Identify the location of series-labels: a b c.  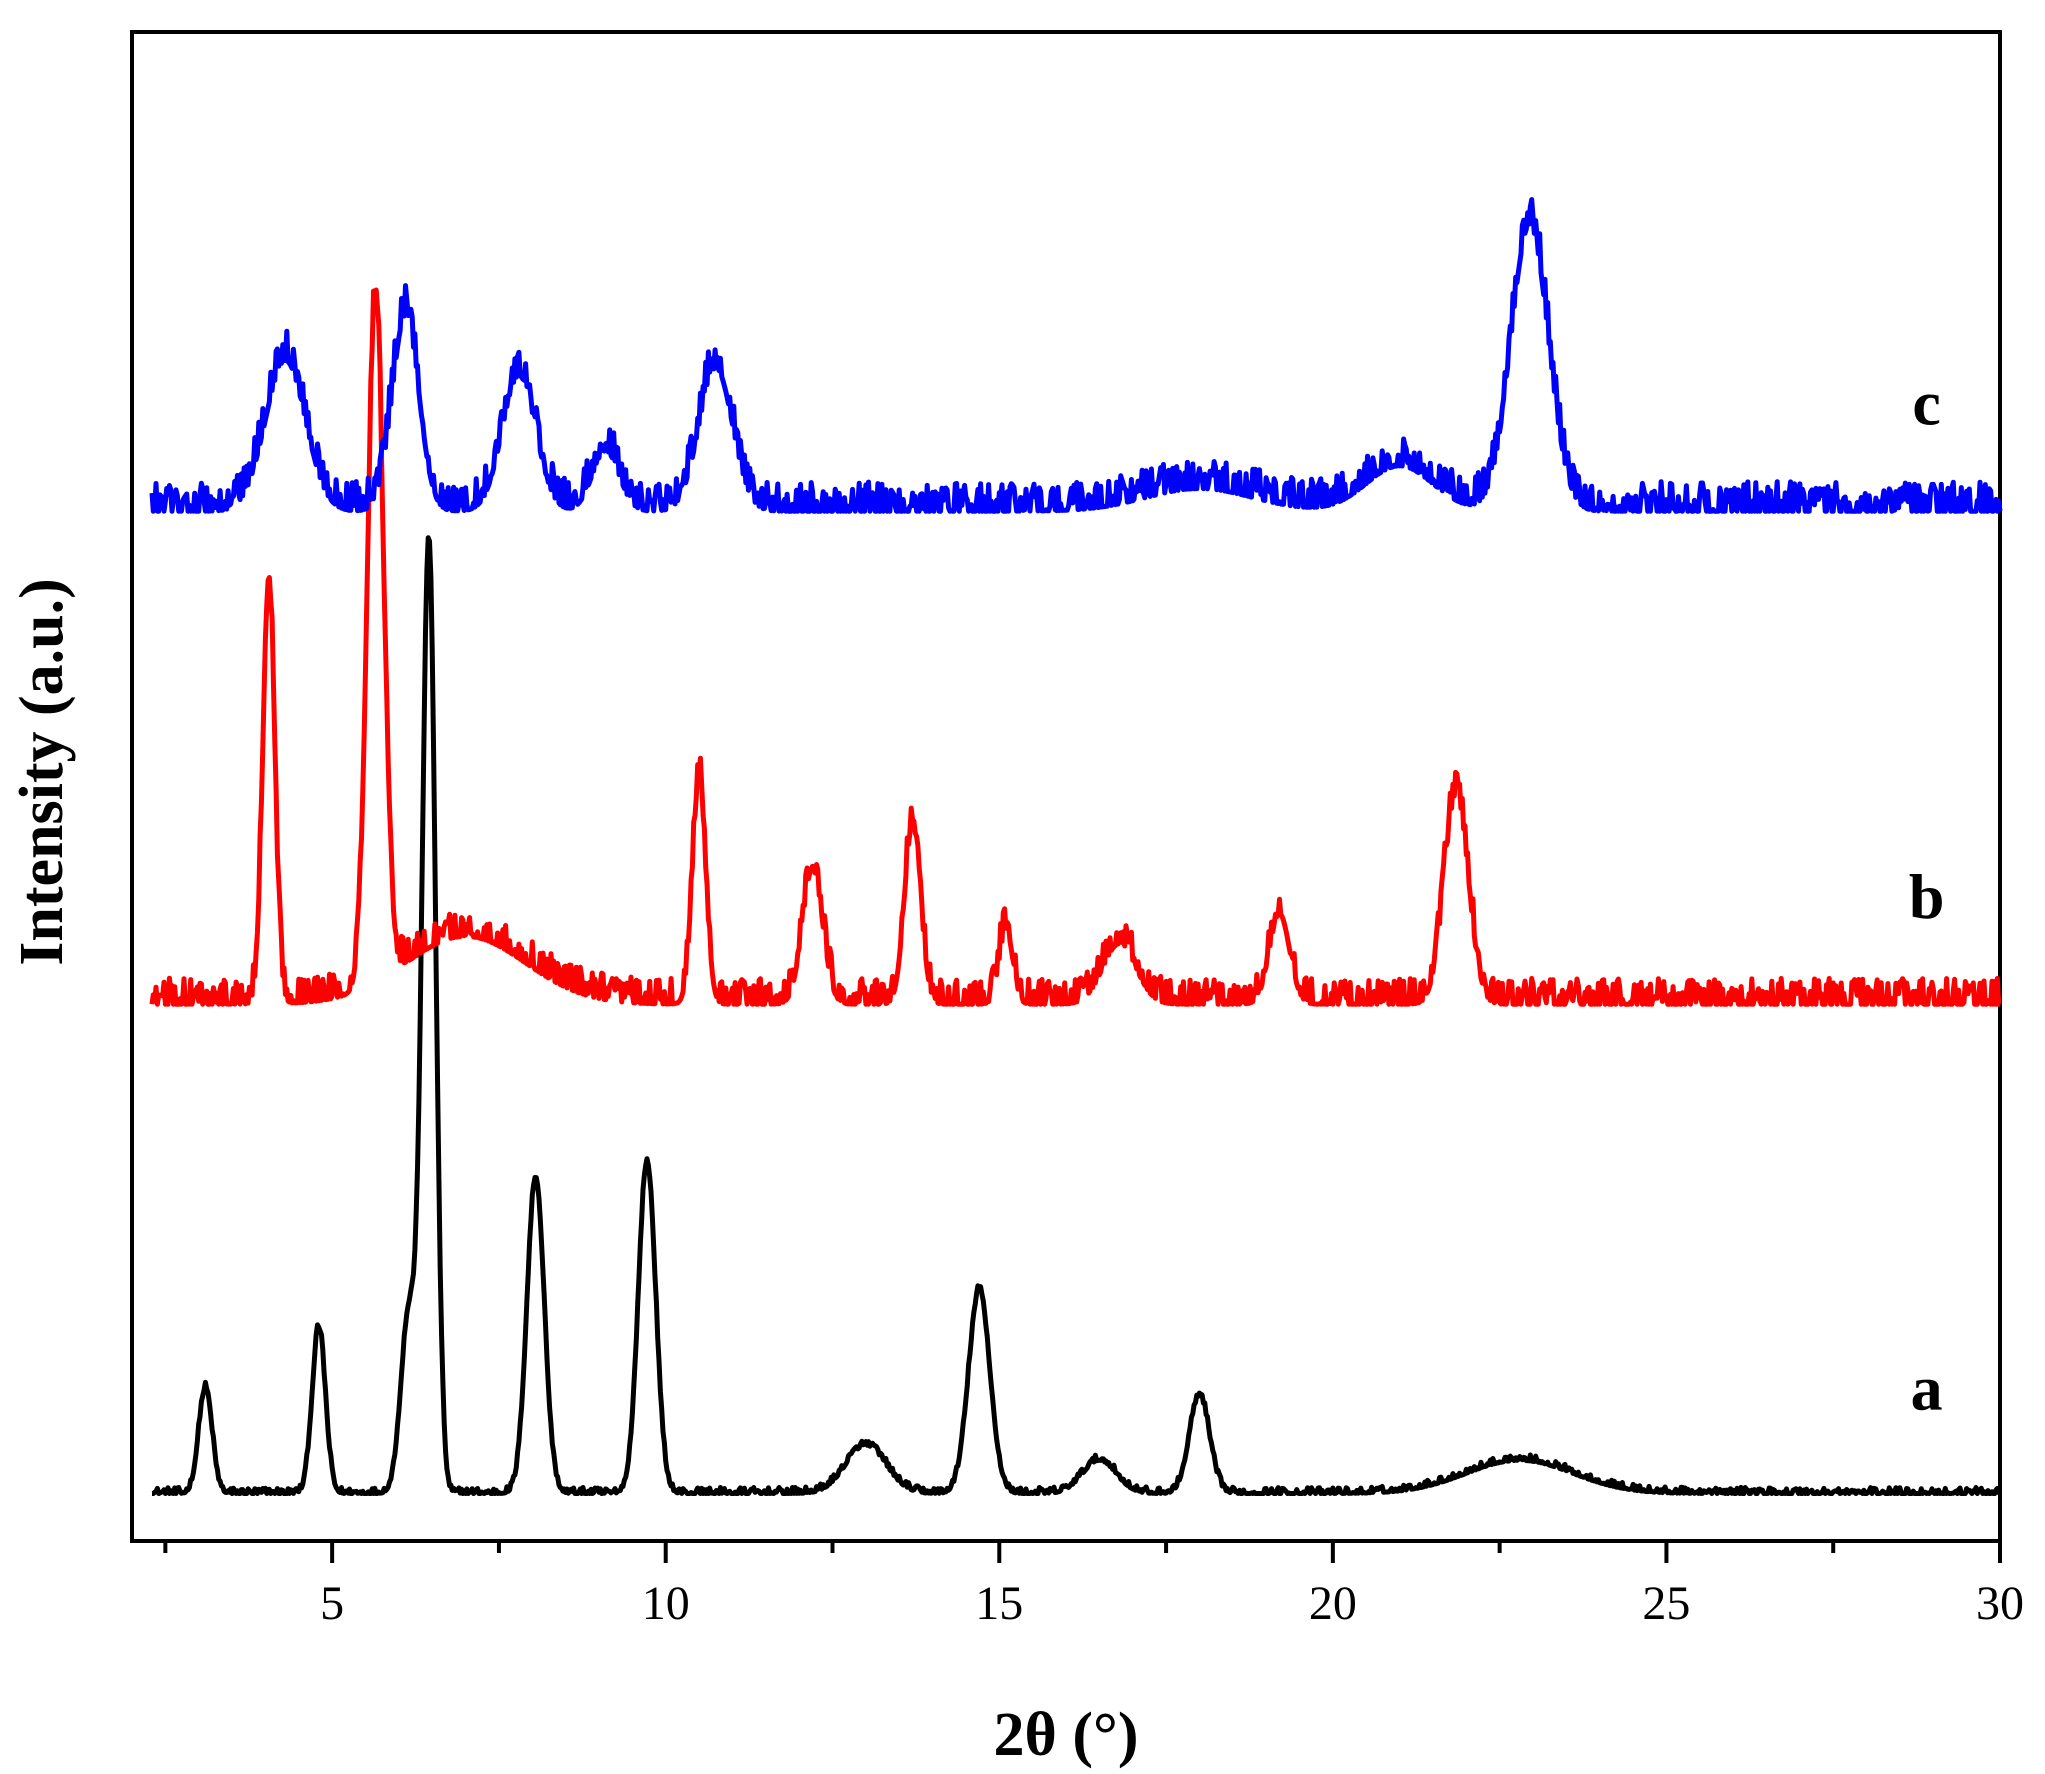
(1927, 895).